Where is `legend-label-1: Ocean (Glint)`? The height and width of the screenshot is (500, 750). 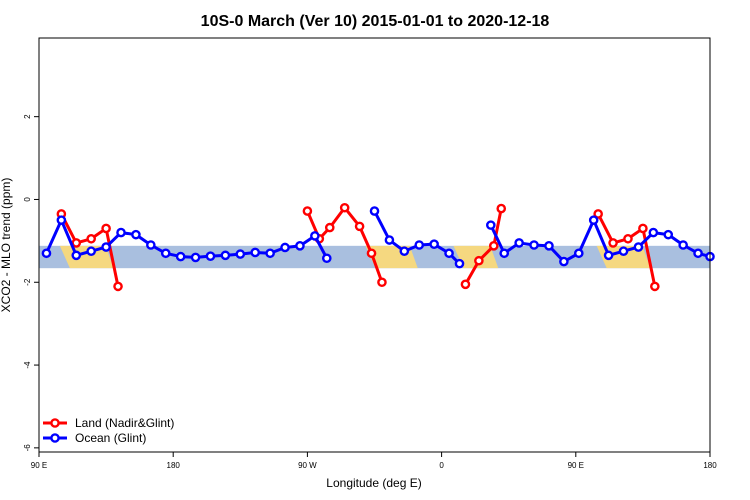
legend-label-1: Ocean (Glint) is located at coordinates (110, 438).